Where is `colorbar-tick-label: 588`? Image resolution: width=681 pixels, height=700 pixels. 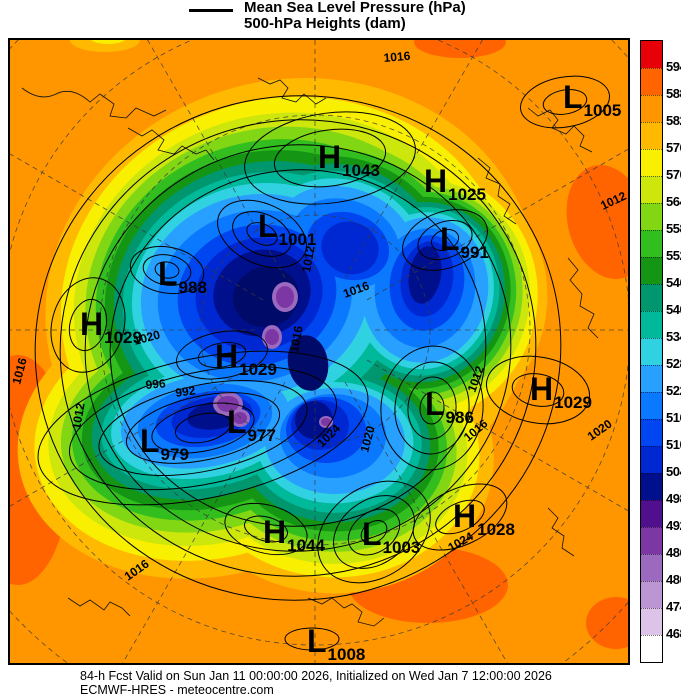 colorbar-tick-label: 588 is located at coordinates (673, 93).